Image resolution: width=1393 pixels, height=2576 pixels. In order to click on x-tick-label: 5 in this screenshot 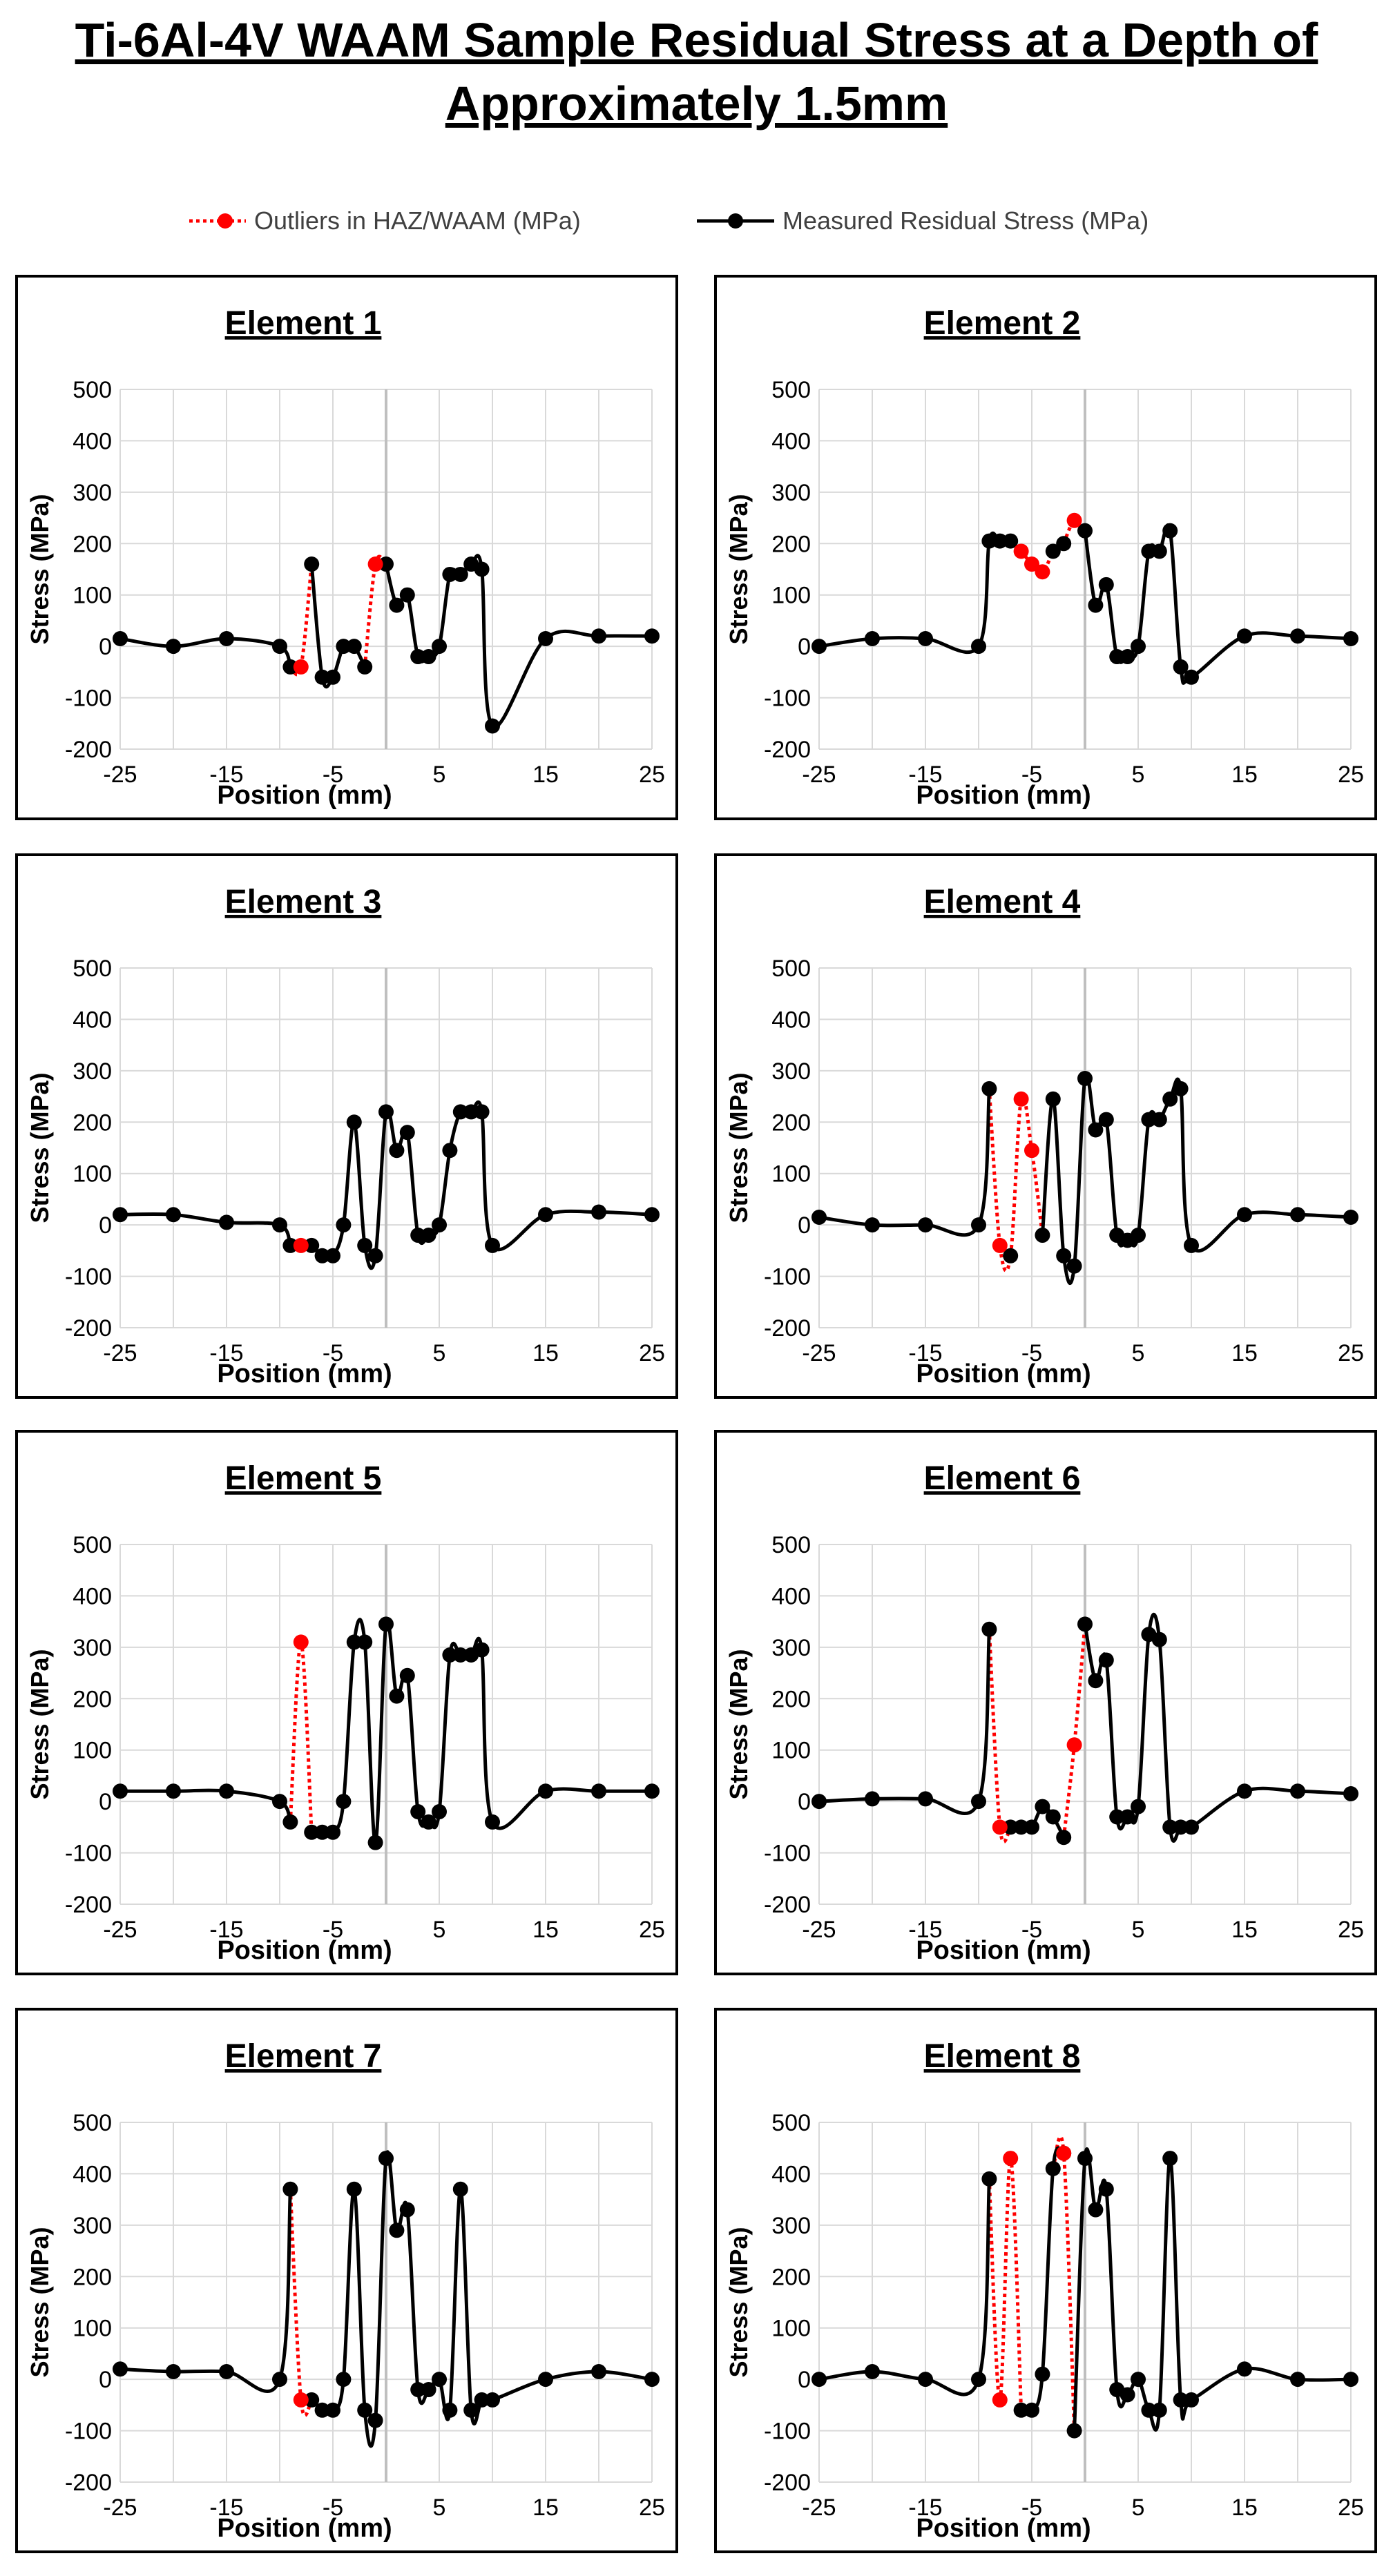, I will do `click(439, 1930)`.